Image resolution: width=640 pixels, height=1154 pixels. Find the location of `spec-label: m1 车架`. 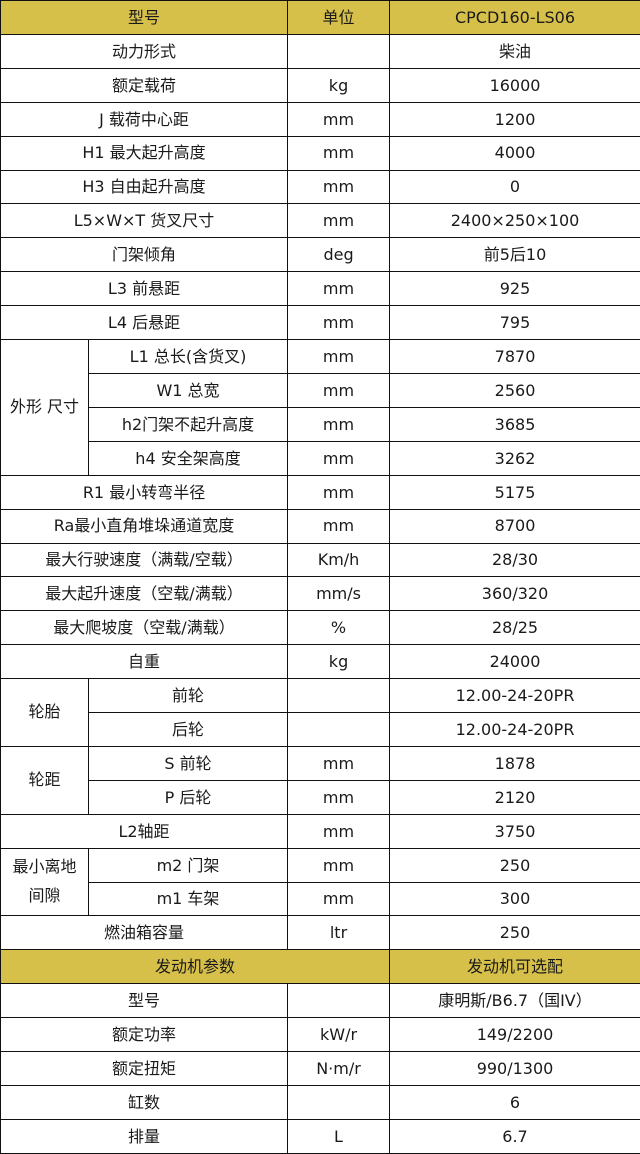

spec-label: m1 车架 is located at coordinates (188, 899).